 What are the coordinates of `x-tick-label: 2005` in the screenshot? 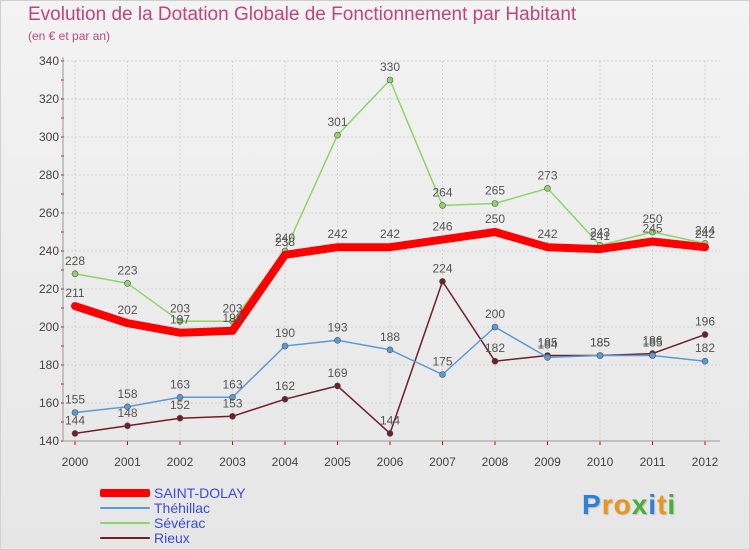 It's located at (337, 462).